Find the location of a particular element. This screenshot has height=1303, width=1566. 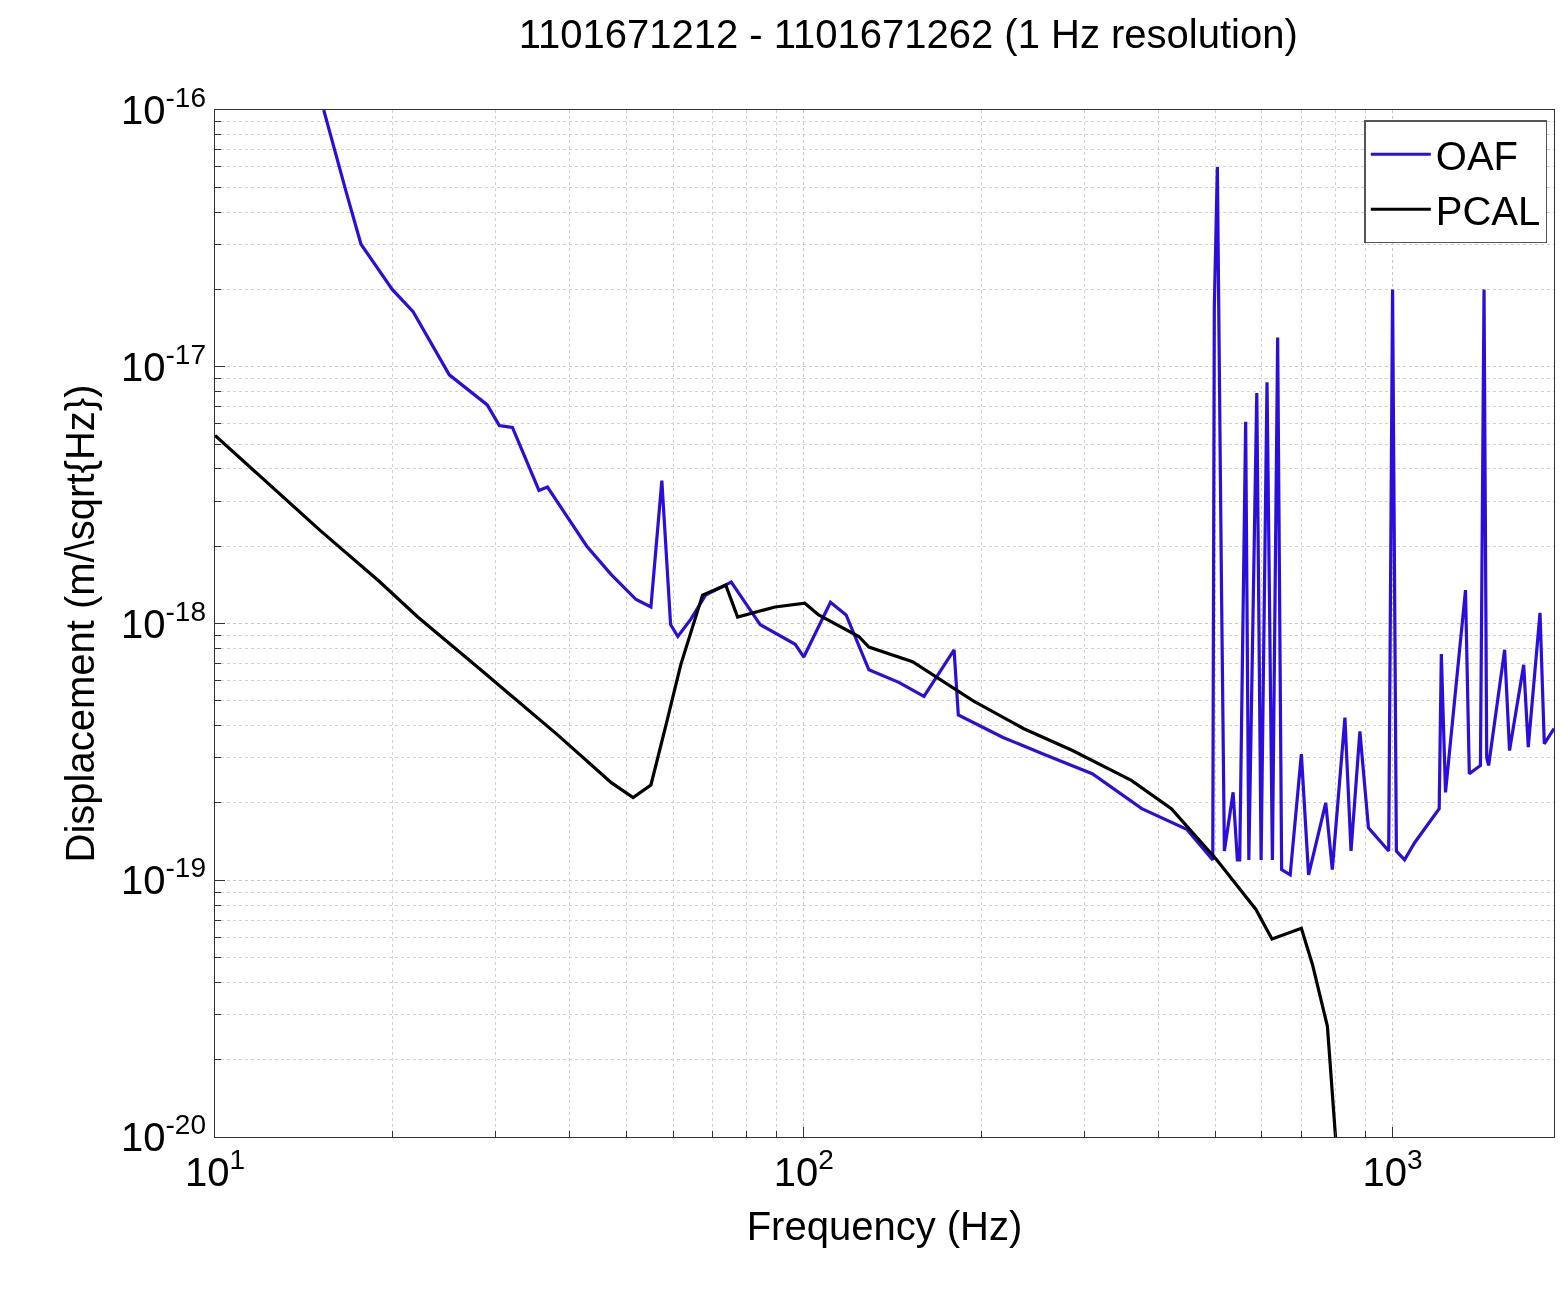

y-tick-label: 10$^{-19}$ is located at coordinates (163, 877).